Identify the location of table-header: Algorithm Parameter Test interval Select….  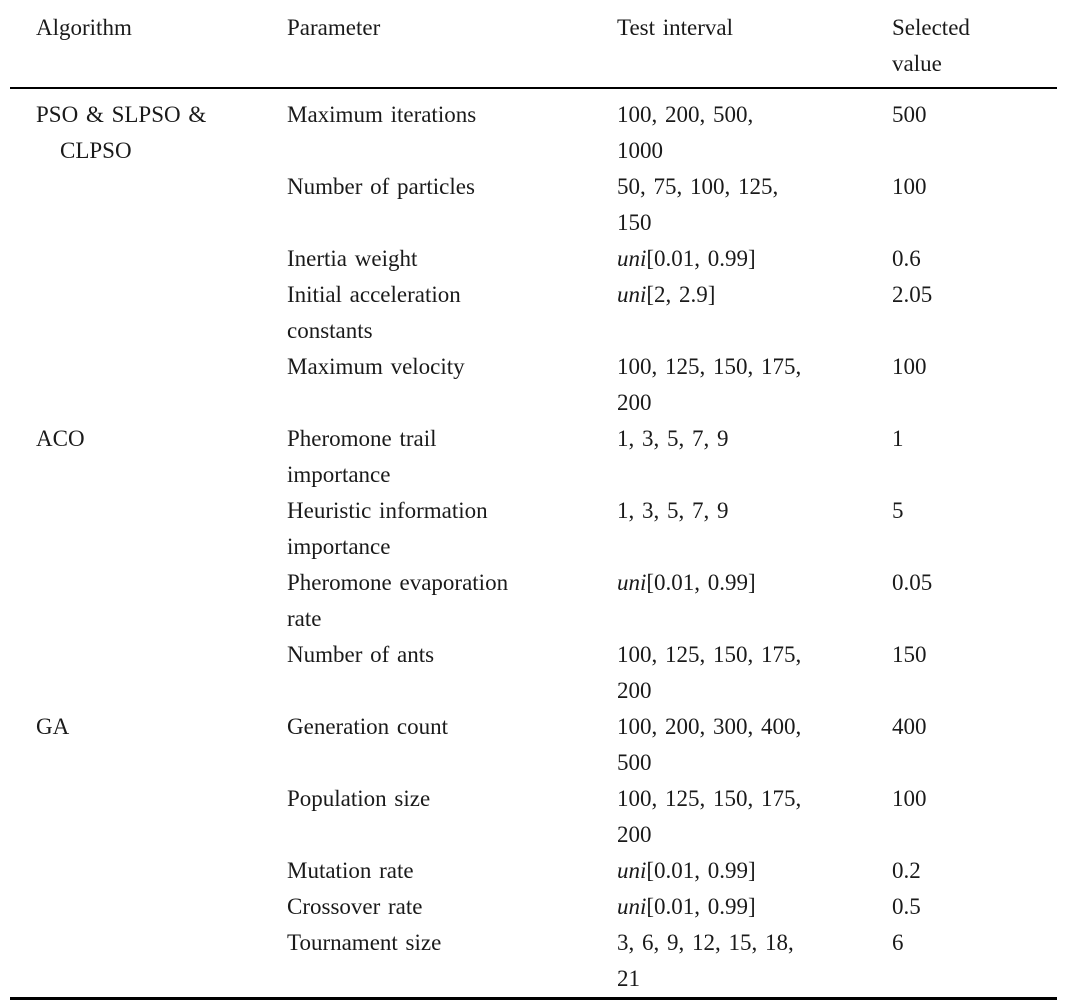
(533, 44).